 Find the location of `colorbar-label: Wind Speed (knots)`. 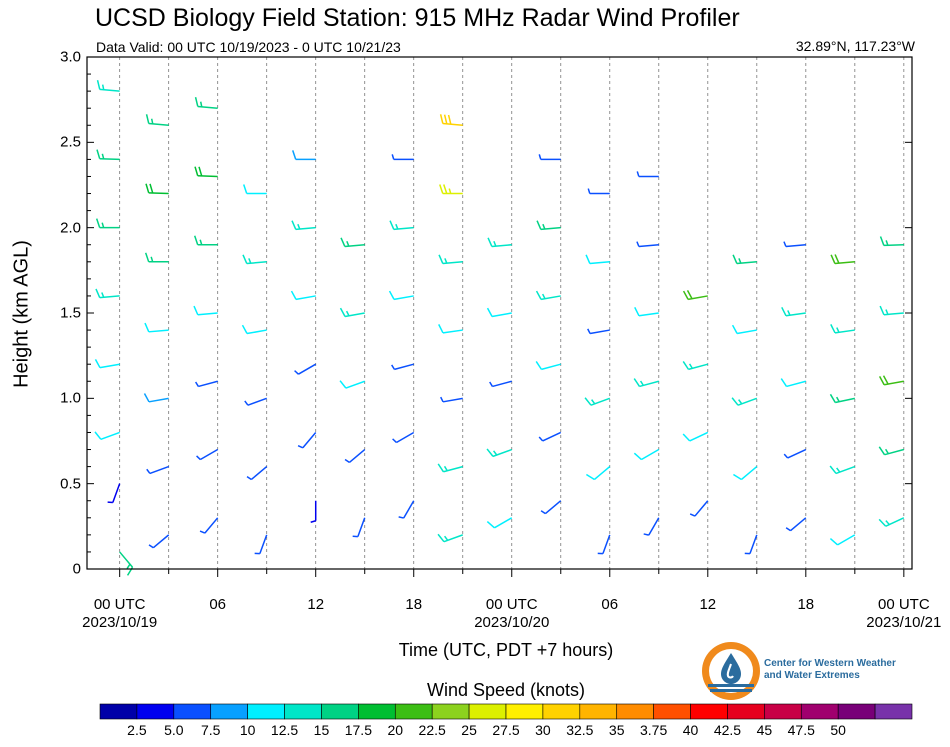

colorbar-label: Wind Speed (knots) is located at coordinates (506, 690).